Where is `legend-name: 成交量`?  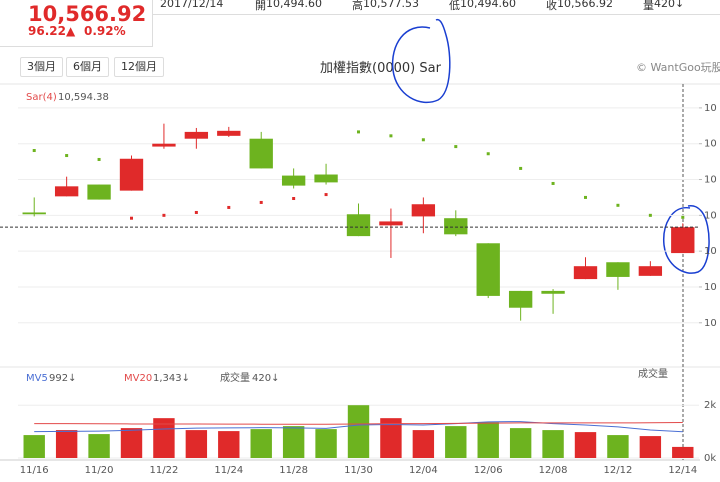
legend-name: 成交量 is located at coordinates (235, 377).